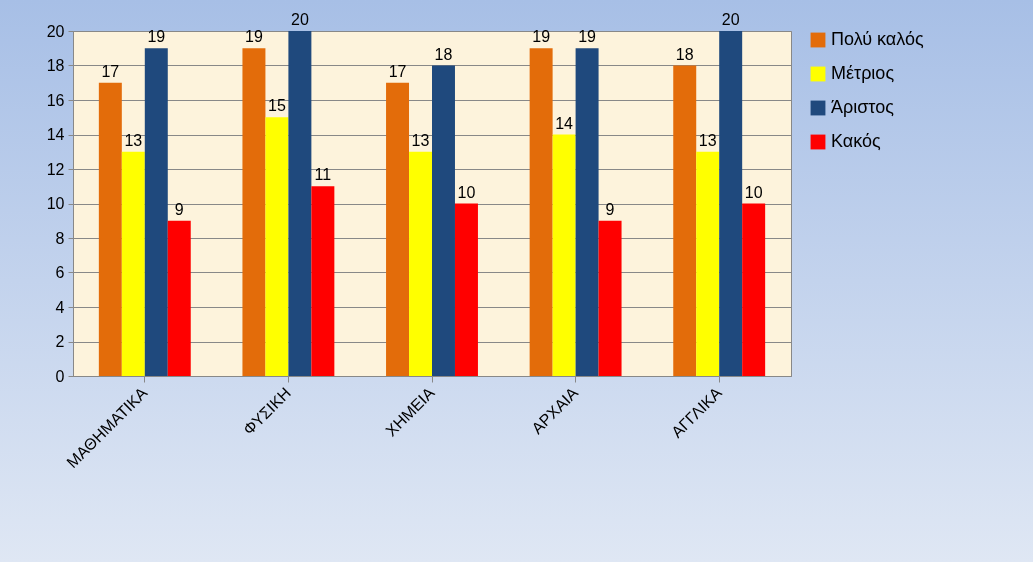 This screenshot has height=562, width=1033. Describe the element at coordinates (55, 31) in the screenshot. I see `y-tick-label: 20` at that location.